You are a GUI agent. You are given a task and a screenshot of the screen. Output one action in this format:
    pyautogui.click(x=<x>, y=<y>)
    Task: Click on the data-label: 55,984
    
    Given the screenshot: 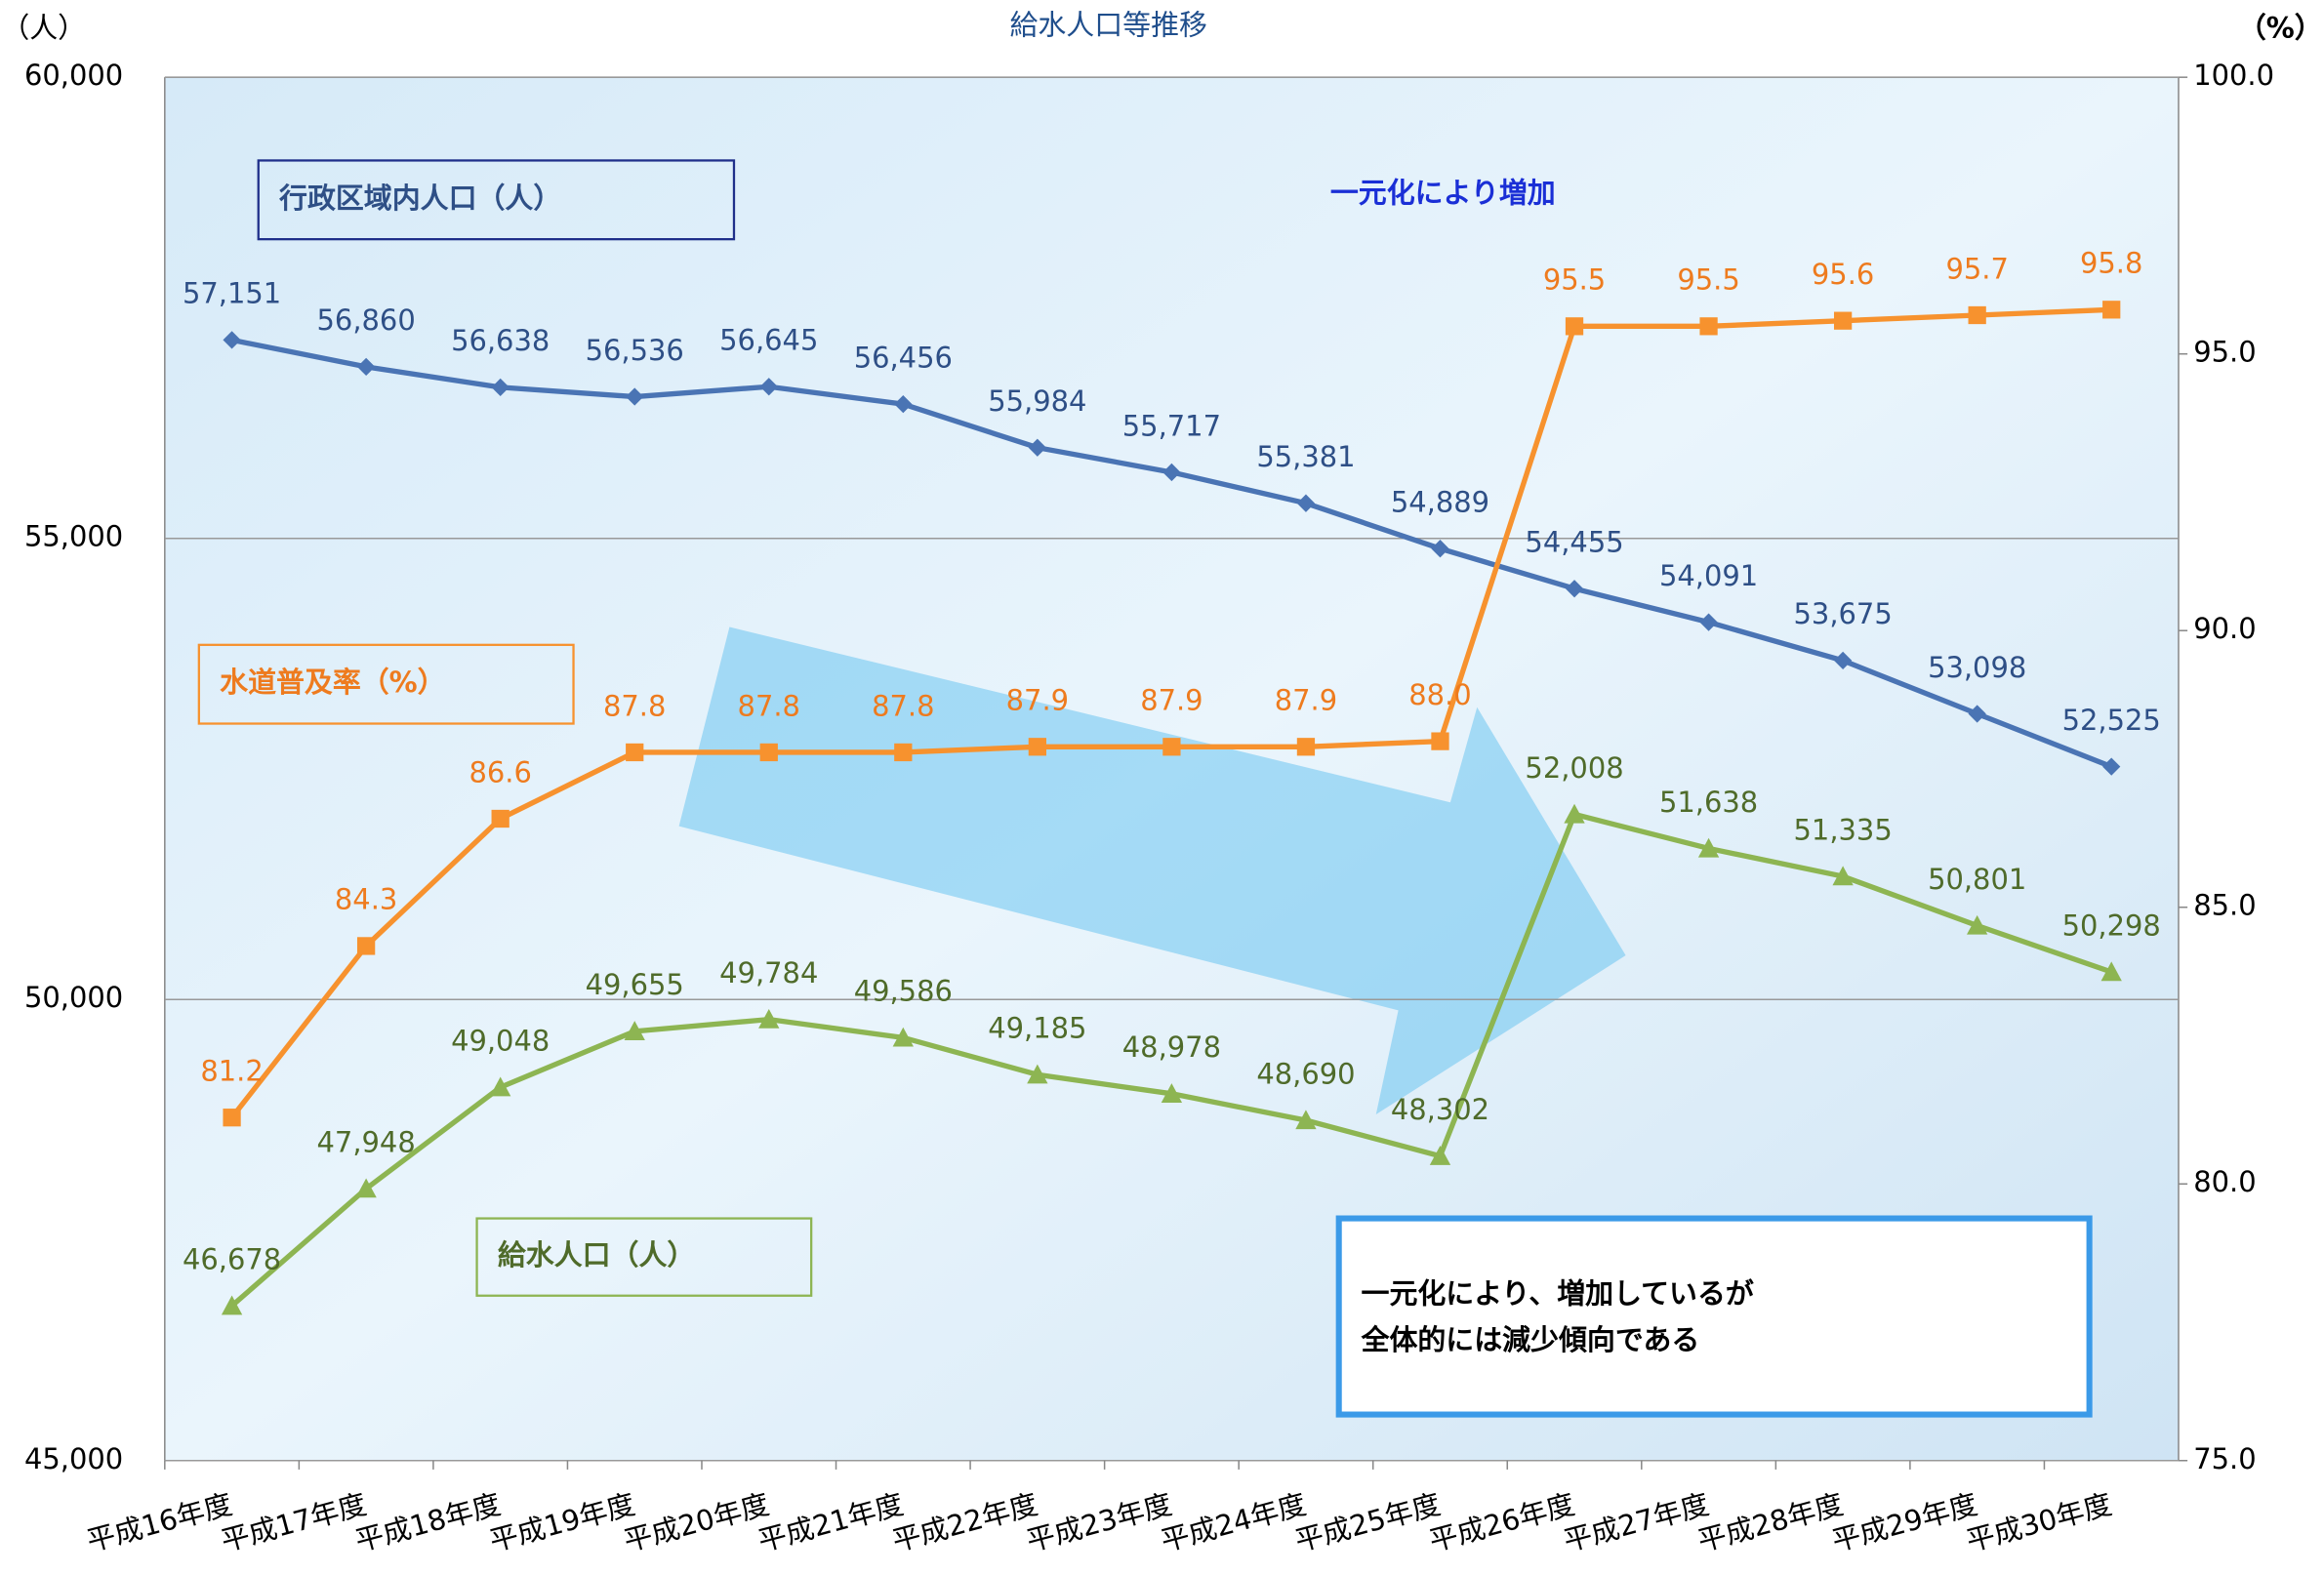 What is the action you would take?
    pyautogui.click(x=1037, y=401)
    